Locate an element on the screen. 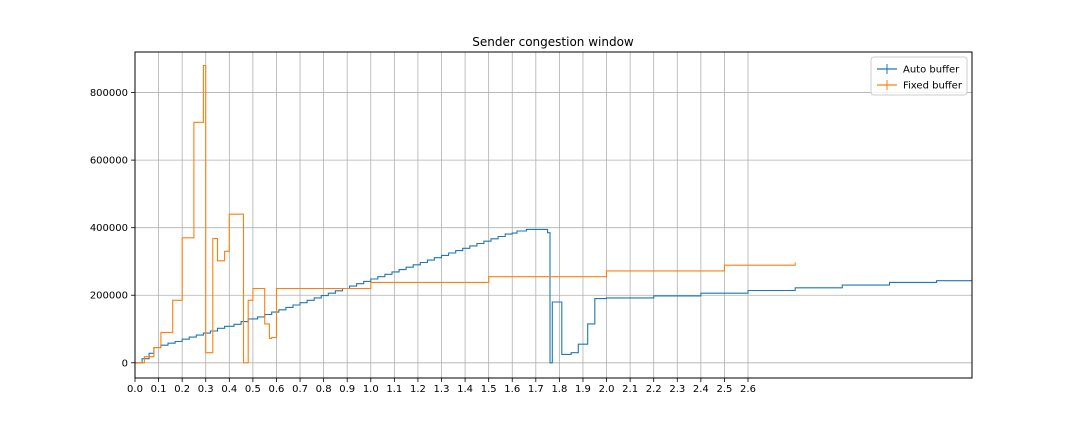  x-tick-label: 0.8 is located at coordinates (324, 389).